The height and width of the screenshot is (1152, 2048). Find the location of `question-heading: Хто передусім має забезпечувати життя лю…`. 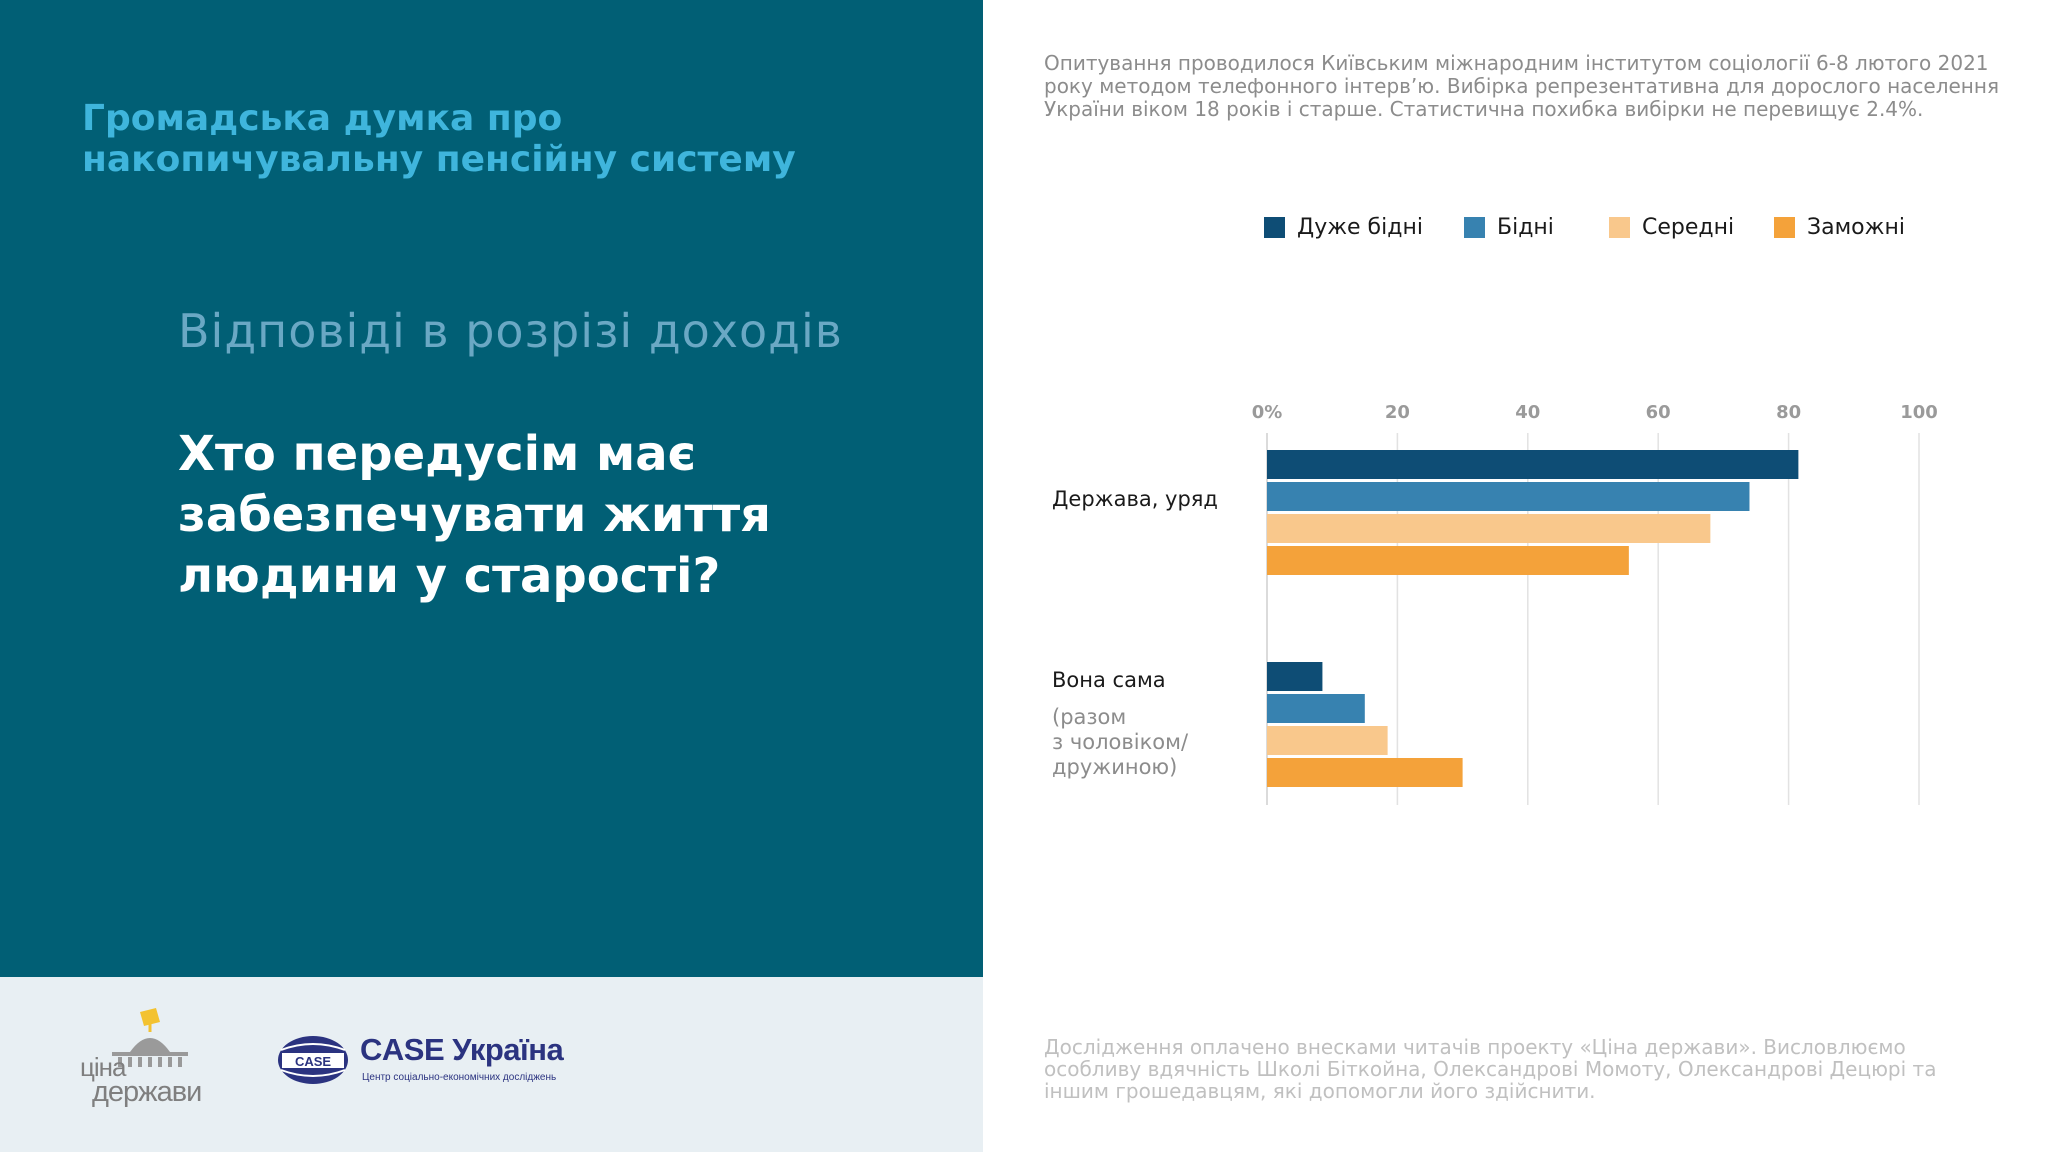

question-heading: Хто передусім має забезпечувати життя лю… is located at coordinates (474, 515).